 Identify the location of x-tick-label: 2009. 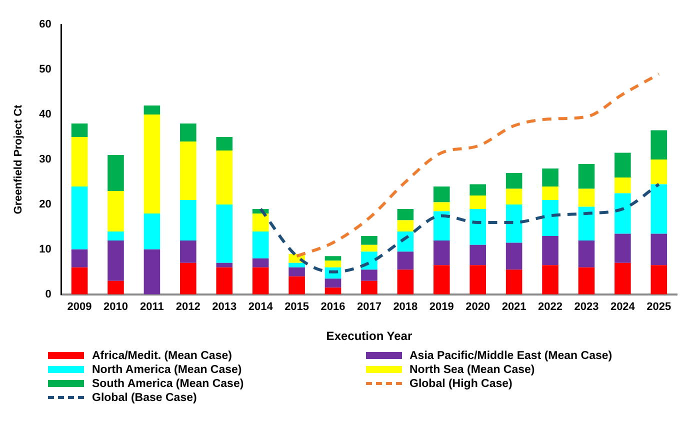
(79, 307).